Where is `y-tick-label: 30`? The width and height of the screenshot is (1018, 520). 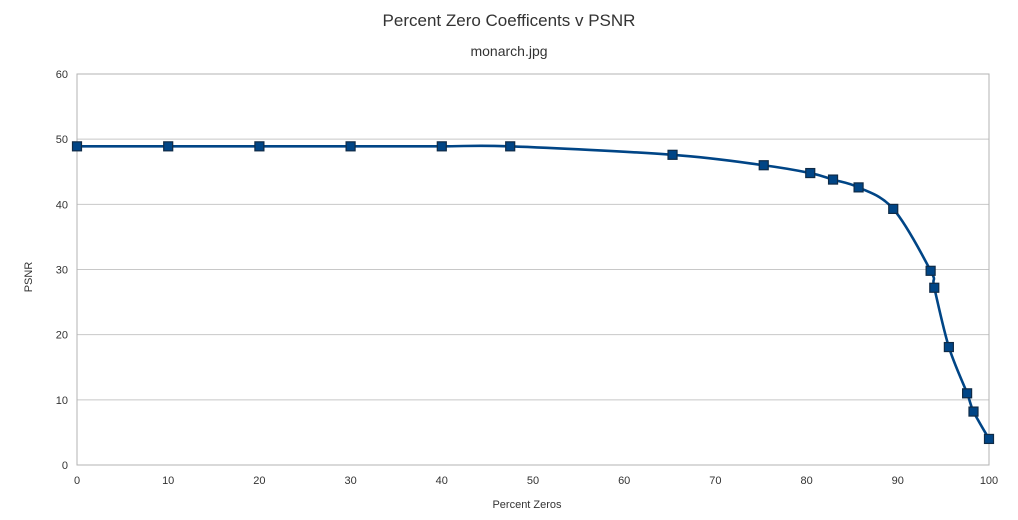 y-tick-label: 30 is located at coordinates (62, 271).